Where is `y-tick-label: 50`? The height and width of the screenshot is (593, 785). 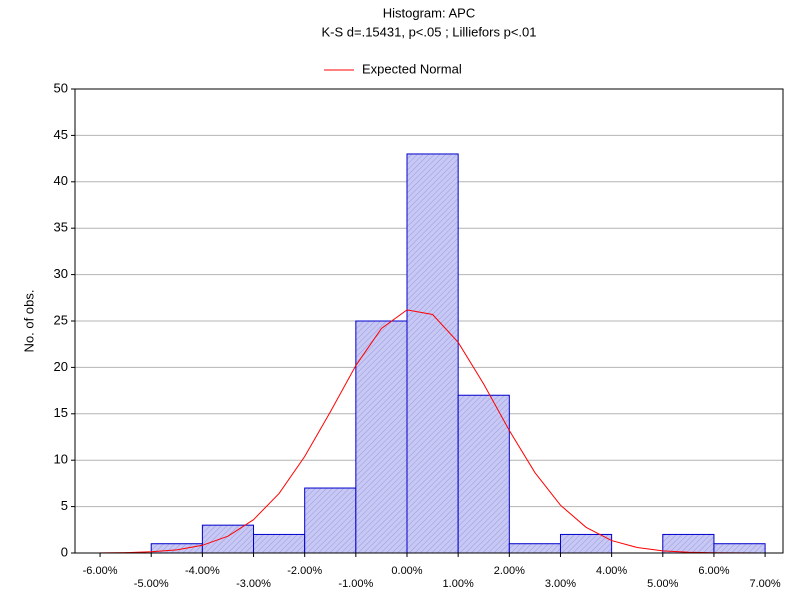
y-tick-label: 50 is located at coordinates (61, 87).